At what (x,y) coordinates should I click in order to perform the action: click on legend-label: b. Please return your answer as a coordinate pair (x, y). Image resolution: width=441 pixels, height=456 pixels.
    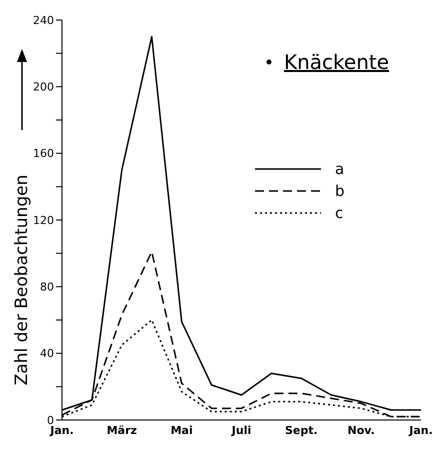
    Looking at the image, I should click on (340, 191).